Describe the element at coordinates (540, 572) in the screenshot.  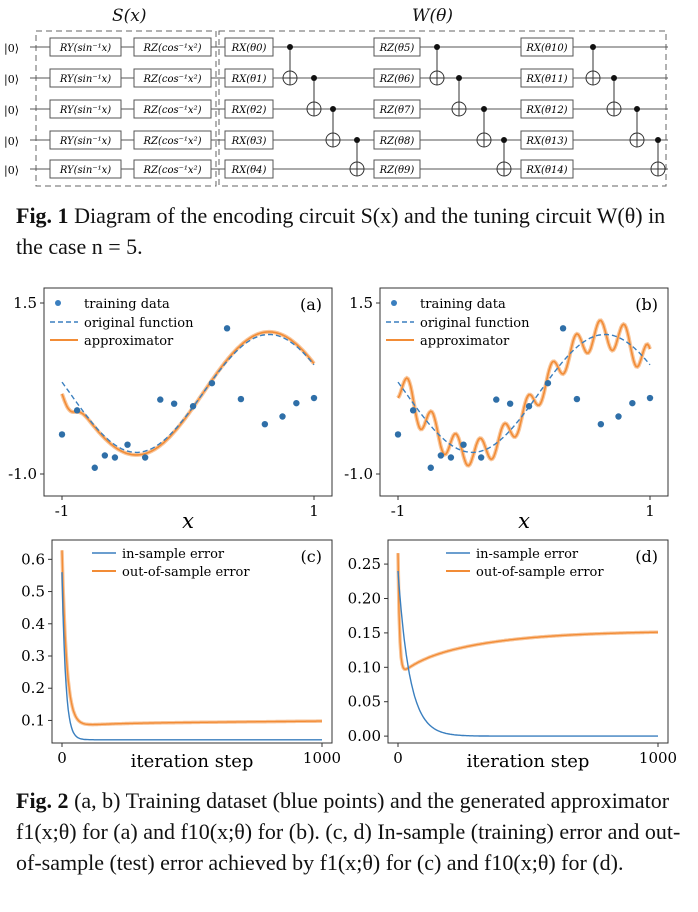
I see `legend-out: out-of-sample error` at that location.